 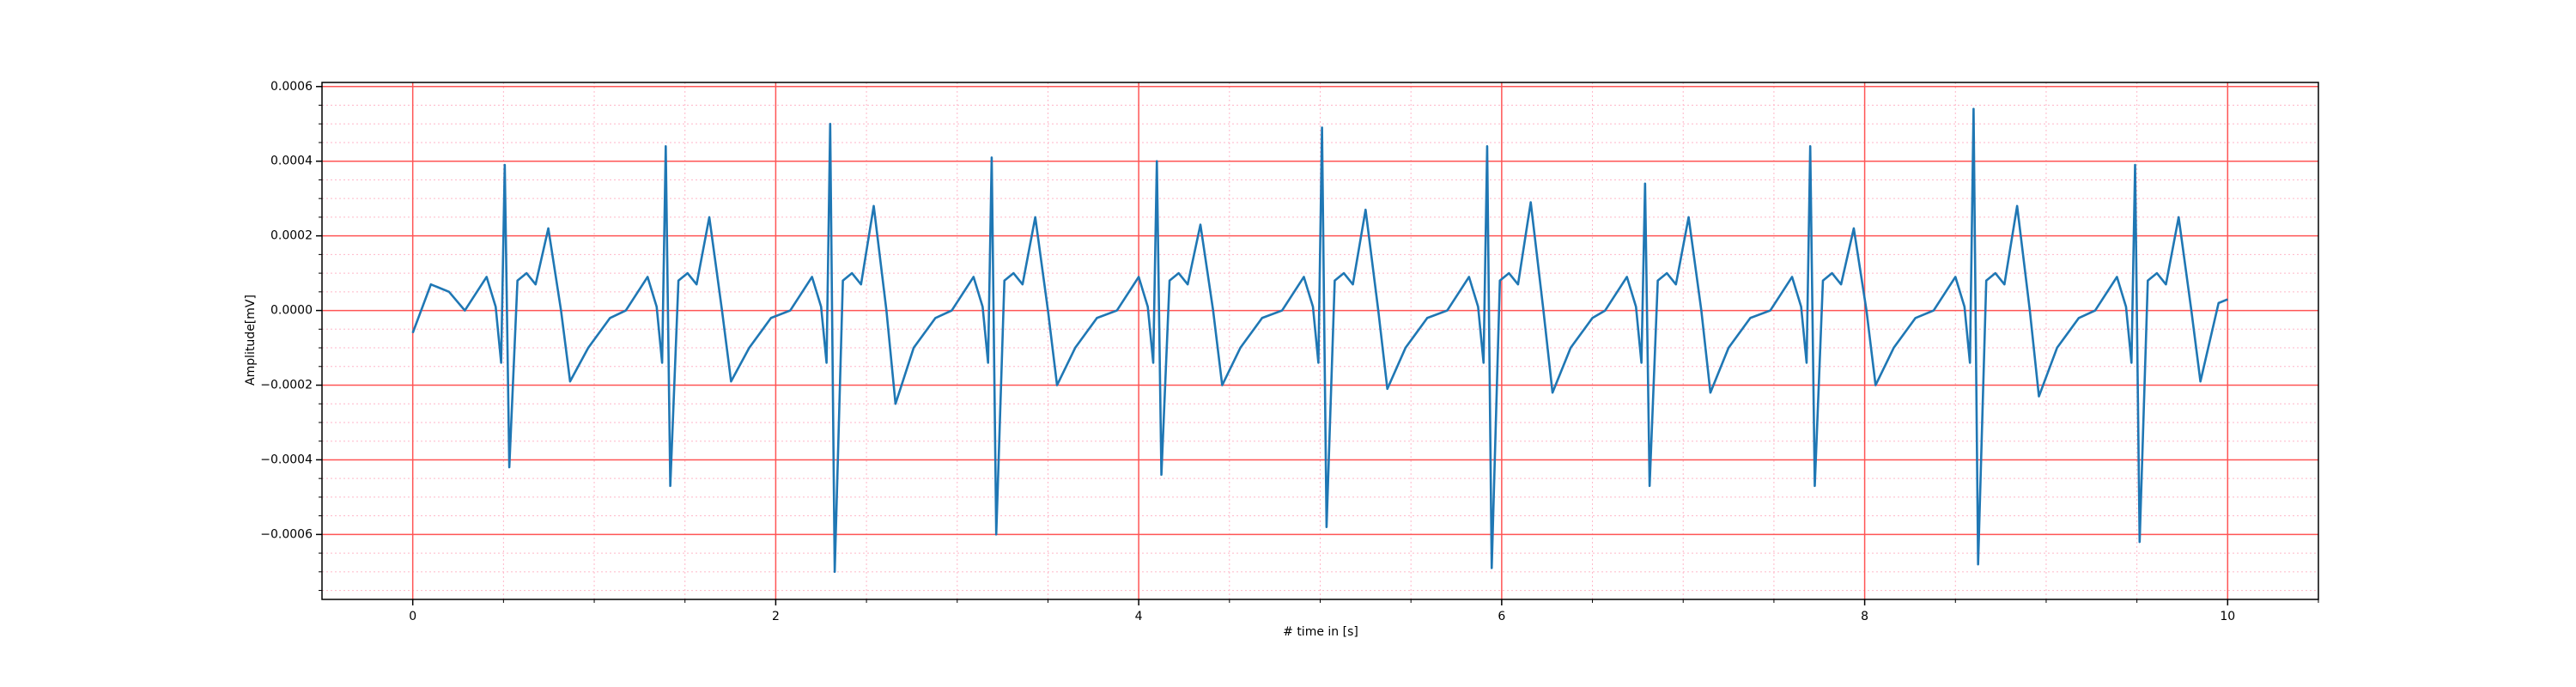 I want to click on y-tick-label: −0.0002, so click(x=286, y=385).